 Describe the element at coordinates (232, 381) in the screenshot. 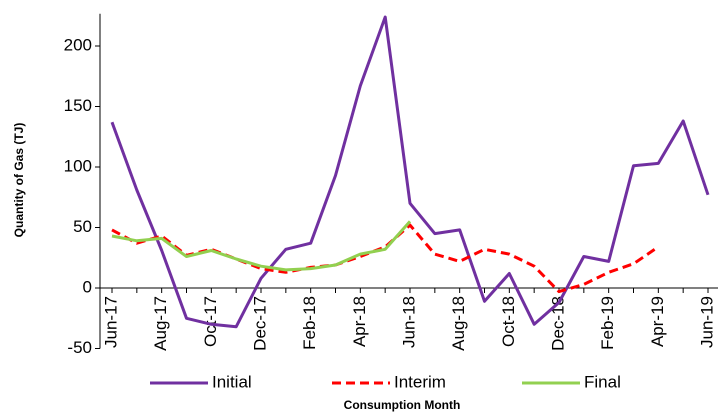

I see `legend-label: Initial` at that location.